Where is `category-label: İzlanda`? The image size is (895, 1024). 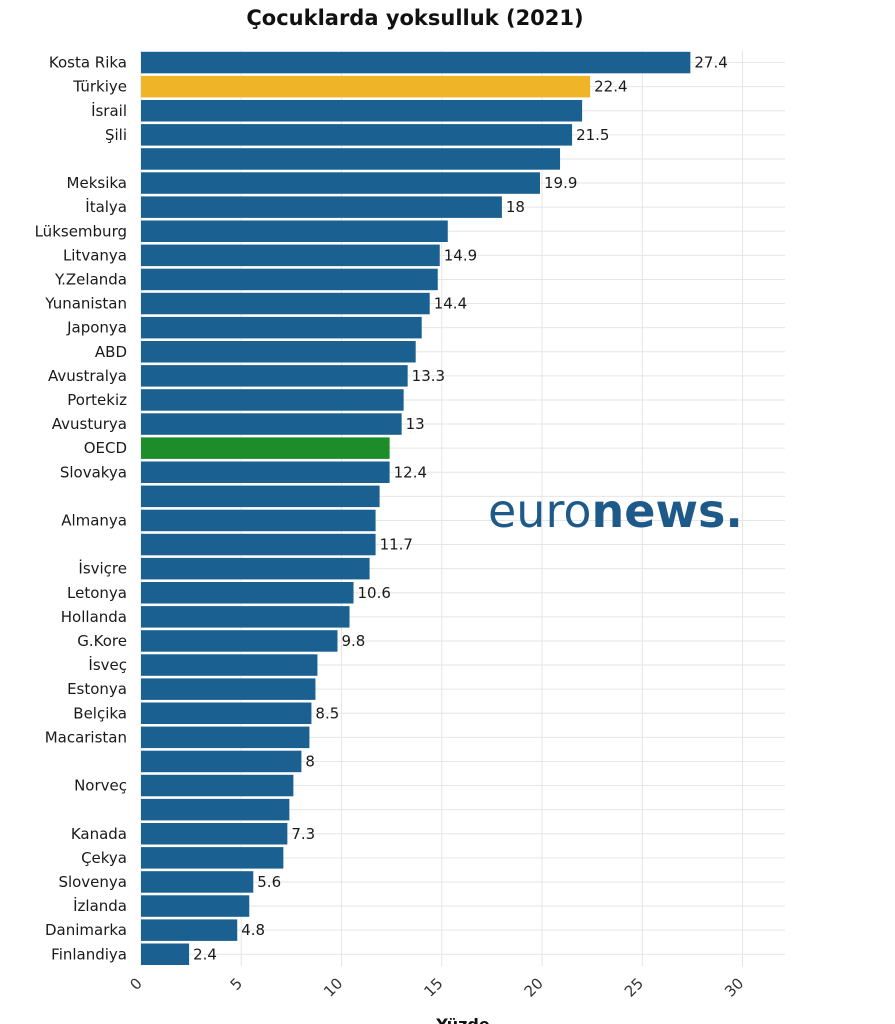
category-label: İzlanda is located at coordinates (100, 905).